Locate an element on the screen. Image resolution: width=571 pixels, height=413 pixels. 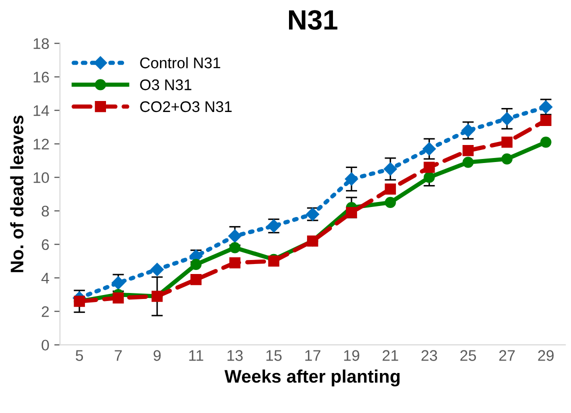
x-tick-label: 23 is located at coordinates (430, 355).